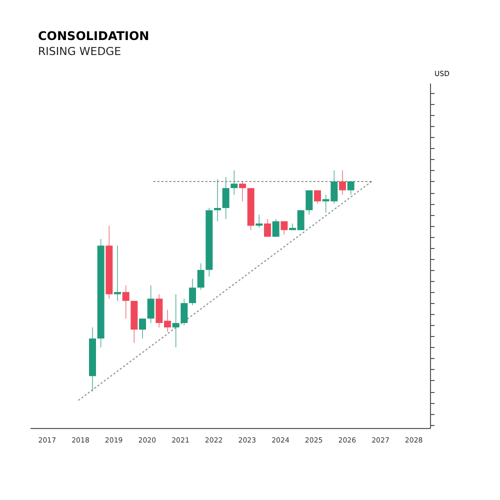 The width and height of the screenshot is (500, 500). What do you see at coordinates (80, 51) in the screenshot?
I see `chart-subtitle: RISING WEDGE` at bounding box center [80, 51].